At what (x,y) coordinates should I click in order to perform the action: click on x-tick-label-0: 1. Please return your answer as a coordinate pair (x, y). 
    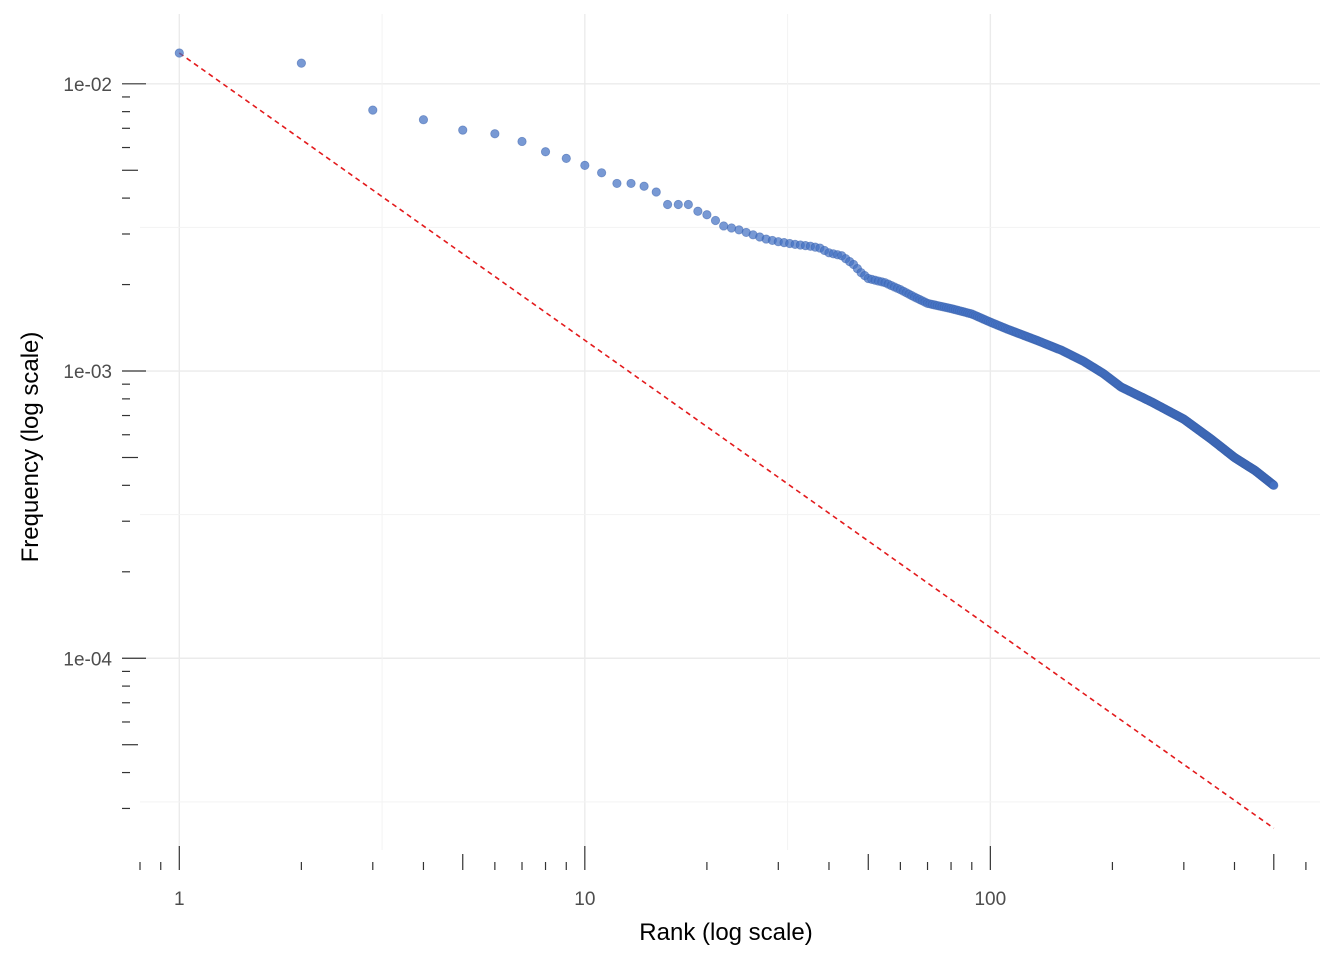
    Looking at the image, I should click on (179, 899).